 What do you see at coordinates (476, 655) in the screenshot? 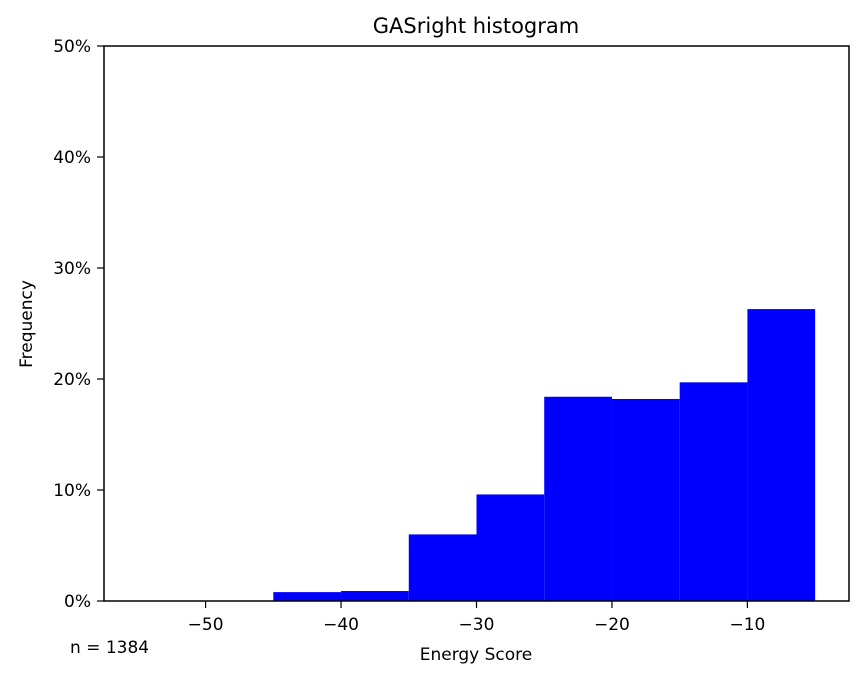
I see `x-axis-label: Energy Score` at bounding box center [476, 655].